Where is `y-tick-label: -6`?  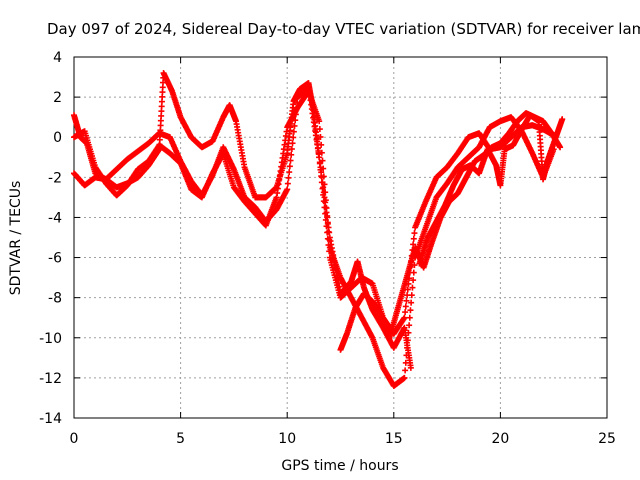
y-tick-label: -6 is located at coordinates (55, 259).